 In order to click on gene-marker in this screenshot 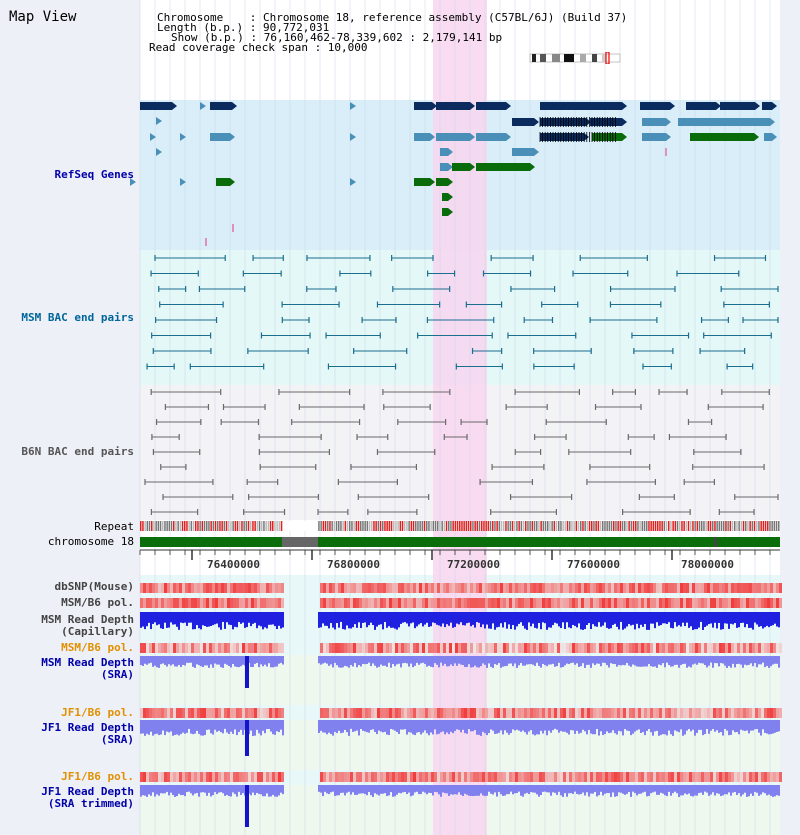, I will do `click(159, 121)`.